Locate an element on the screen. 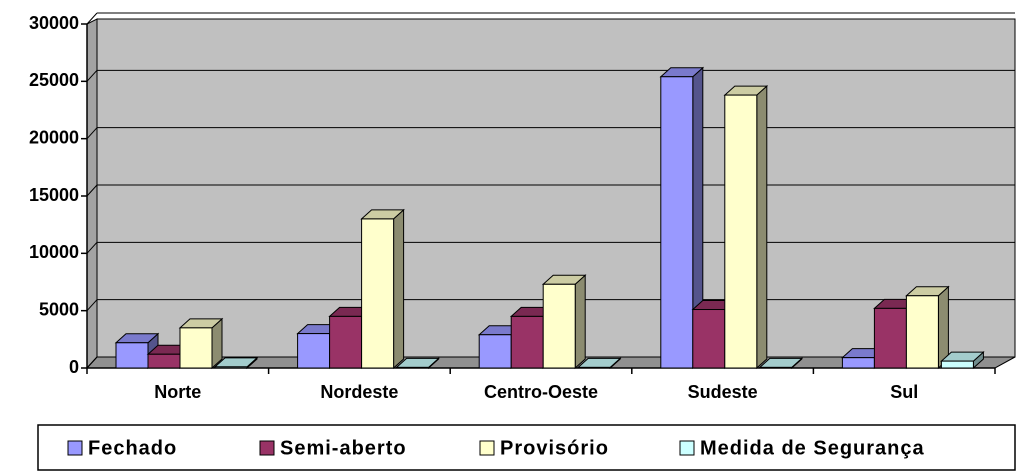  legend-label: Semi-aberto is located at coordinates (343, 448).